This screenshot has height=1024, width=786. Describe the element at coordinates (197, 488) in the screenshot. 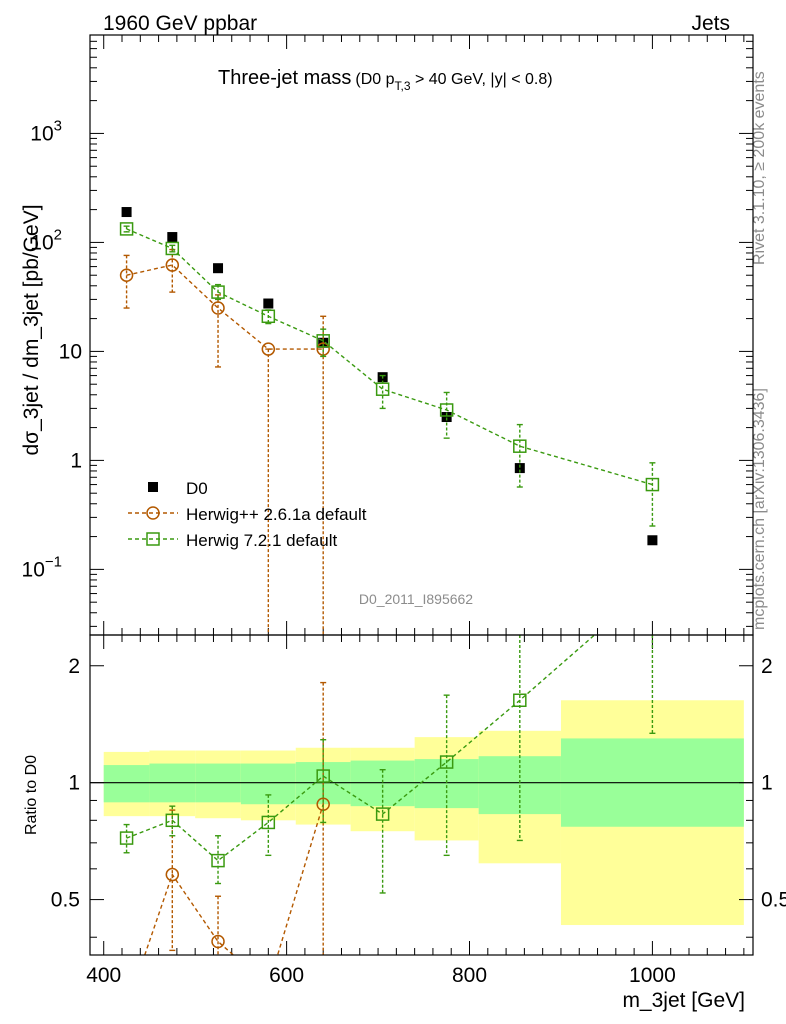

I see `legend-label: D0` at that location.